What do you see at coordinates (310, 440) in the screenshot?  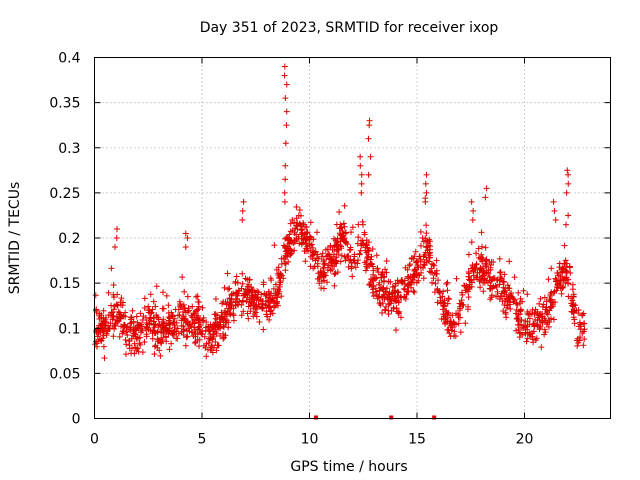 I see `x-tick-label: 10` at bounding box center [310, 440].